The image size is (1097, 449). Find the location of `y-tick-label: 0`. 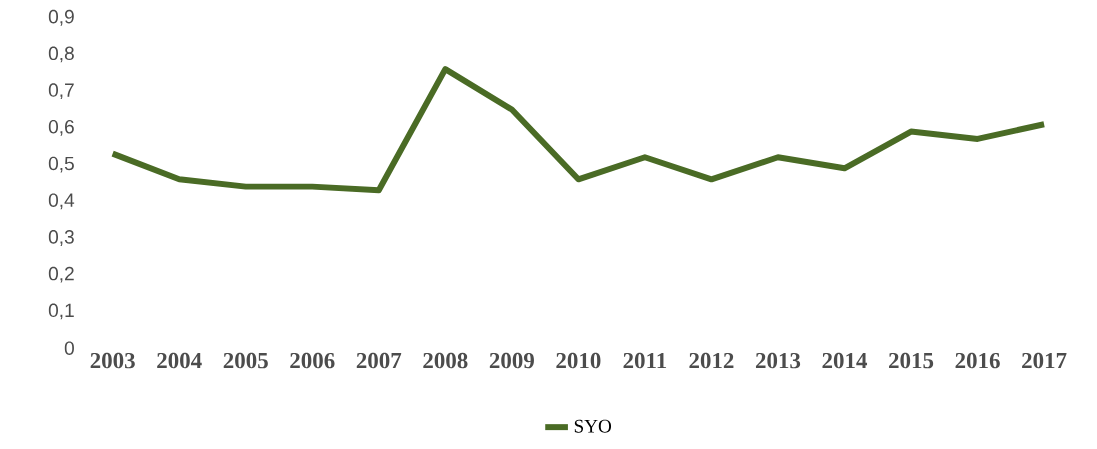

y-tick-label: 0 is located at coordinates (69, 348).